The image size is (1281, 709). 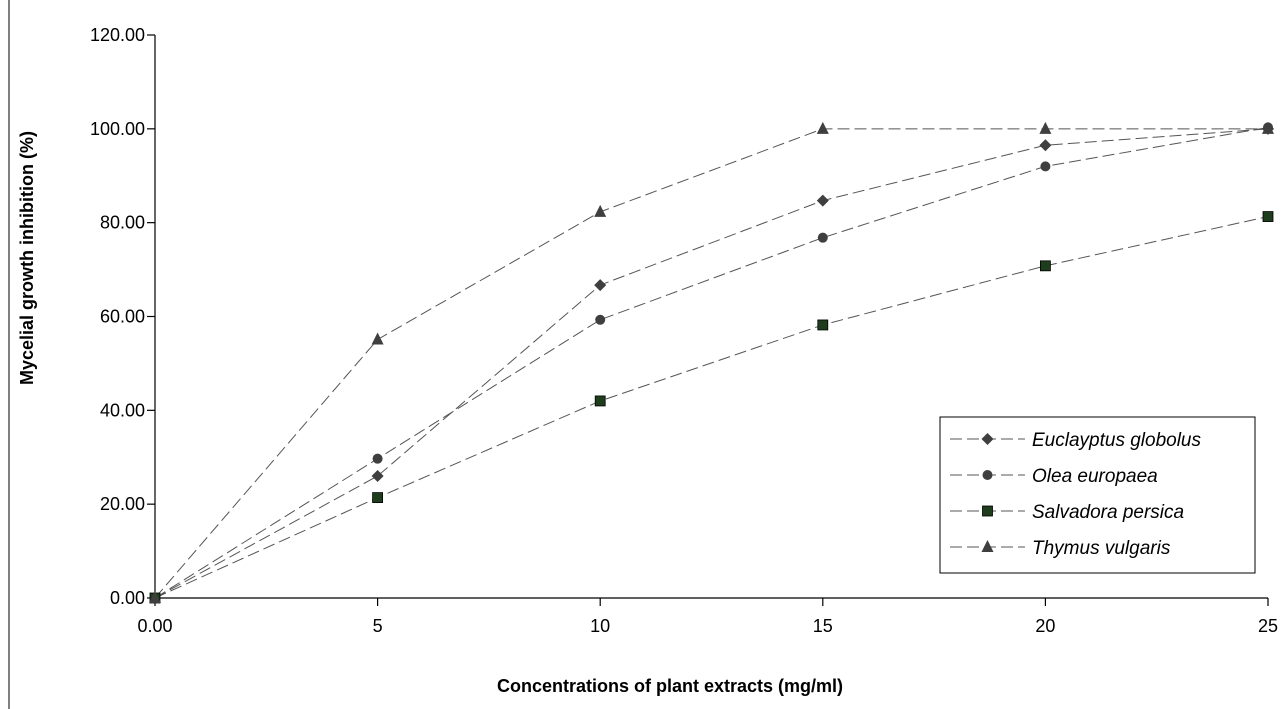 I want to click on y-tick-label: 20.00, so click(x=122, y=504).